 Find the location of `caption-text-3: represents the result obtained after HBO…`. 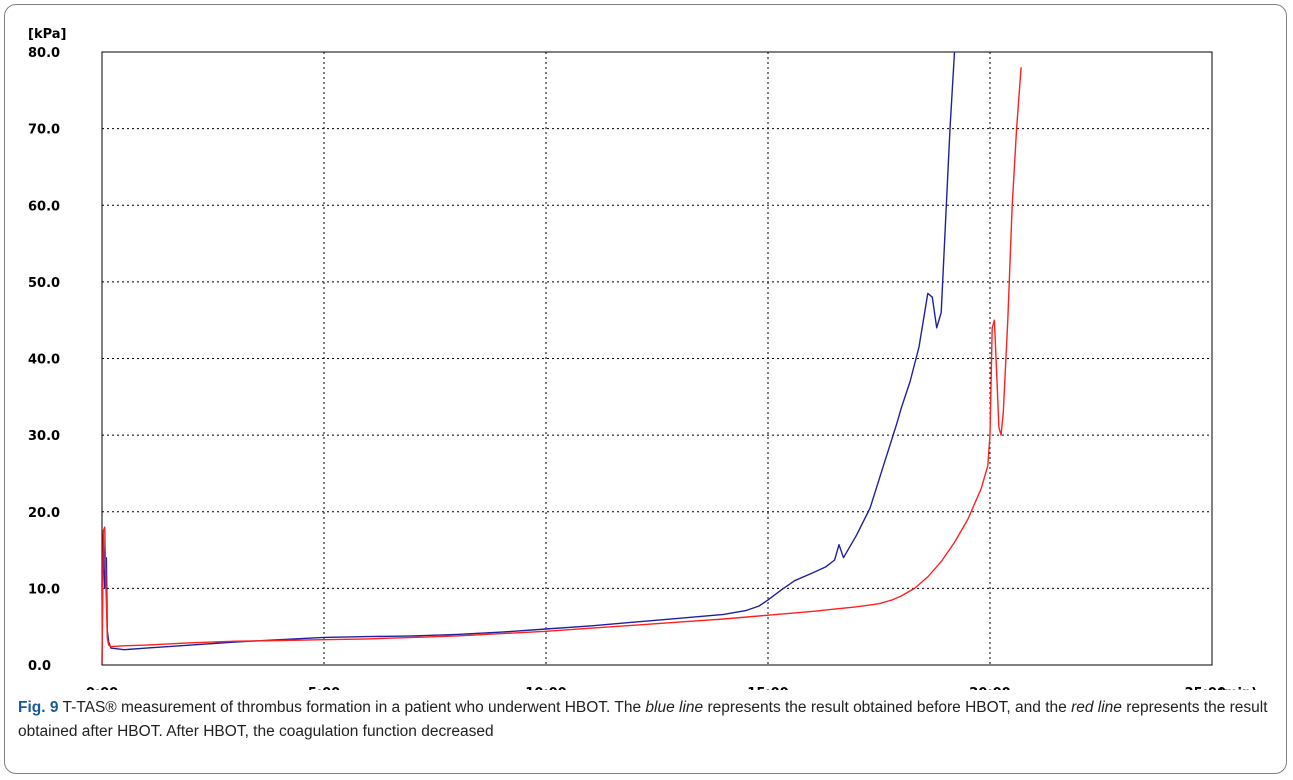

caption-text-3: represents the result obtained after HBO… is located at coordinates (643, 719).